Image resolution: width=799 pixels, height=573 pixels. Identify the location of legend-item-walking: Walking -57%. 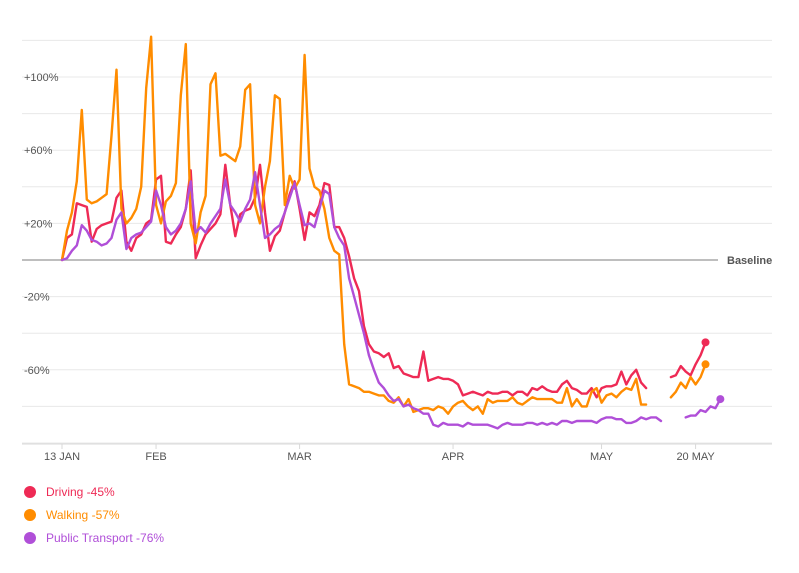
(94, 514).